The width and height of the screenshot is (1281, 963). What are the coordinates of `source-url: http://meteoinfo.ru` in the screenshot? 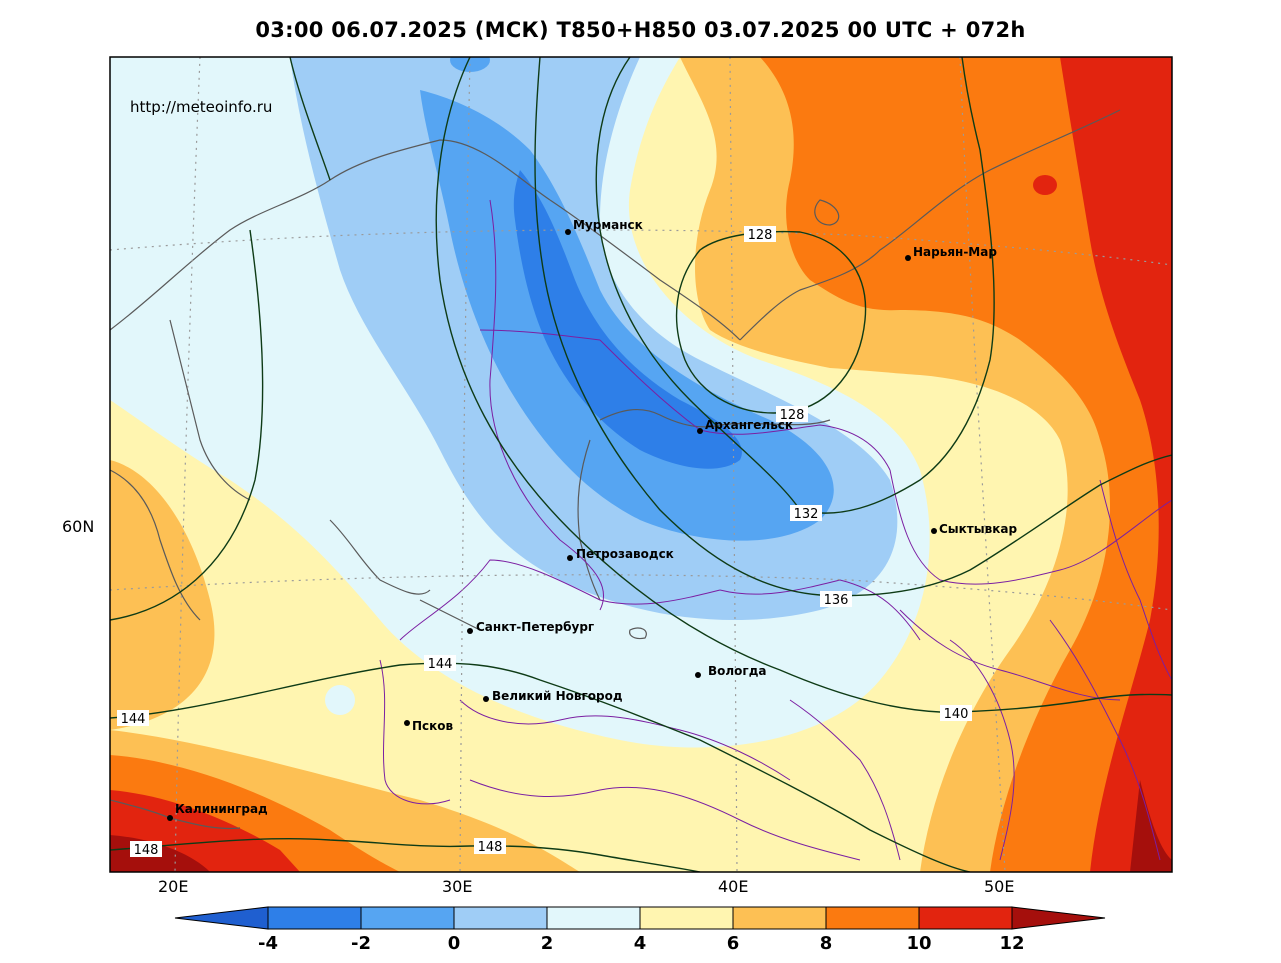 It's located at (201, 107).